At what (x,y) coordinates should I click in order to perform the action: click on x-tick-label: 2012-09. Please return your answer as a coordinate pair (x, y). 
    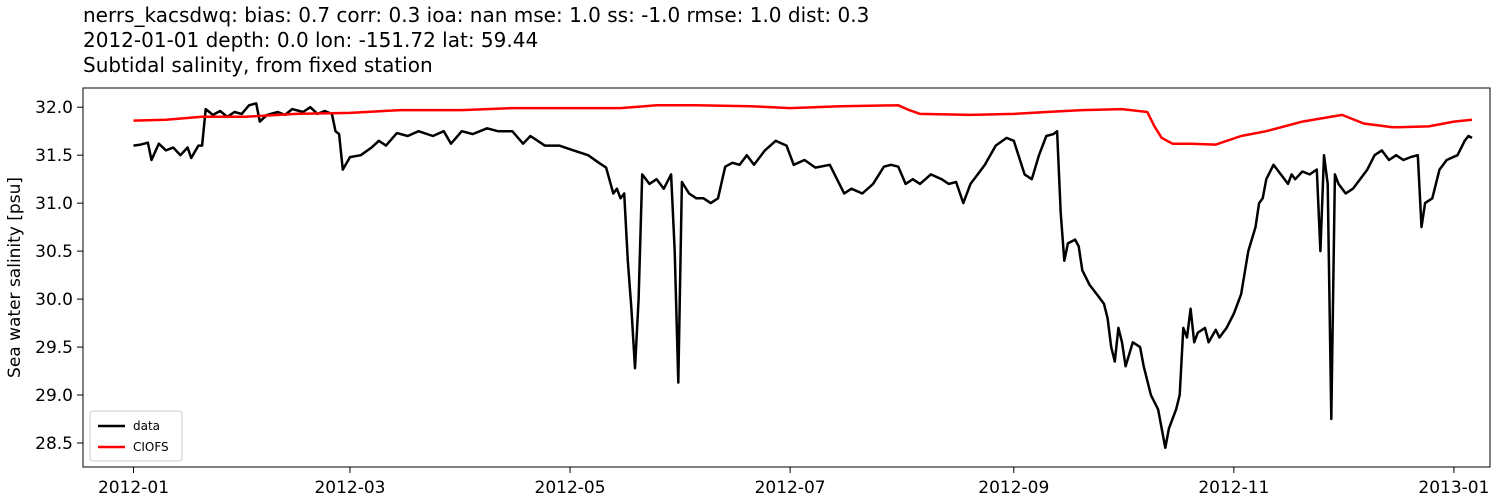
    Looking at the image, I should click on (1013, 488).